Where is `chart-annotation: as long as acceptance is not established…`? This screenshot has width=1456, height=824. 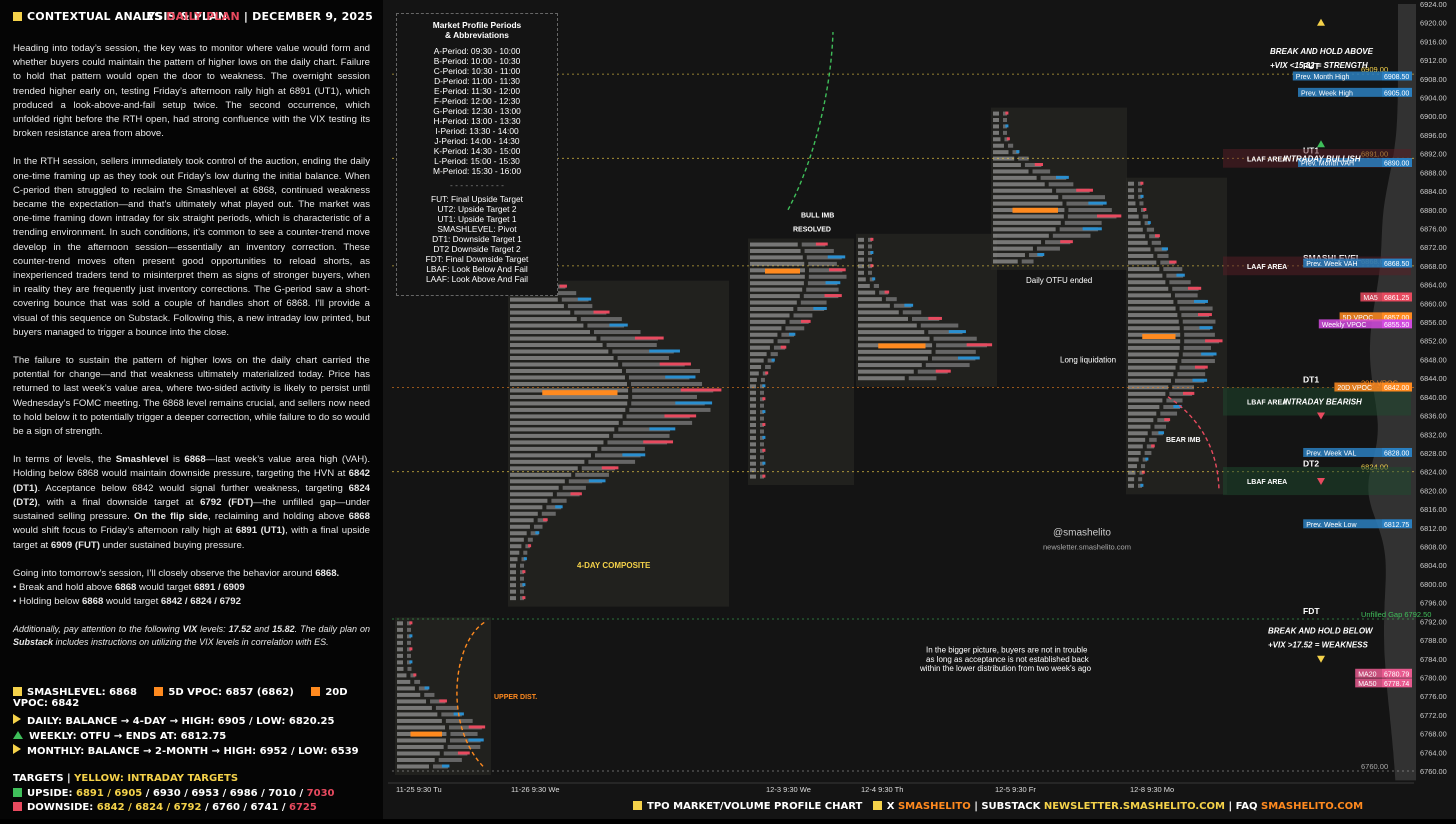 chart-annotation: as long as acceptance is not established… is located at coordinates (1008, 659).